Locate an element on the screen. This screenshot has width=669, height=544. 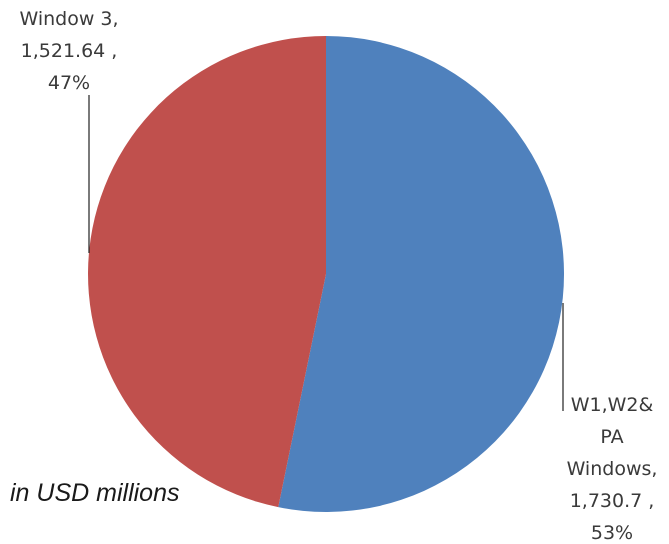
units-note: in USD millions is located at coordinates (94, 493).